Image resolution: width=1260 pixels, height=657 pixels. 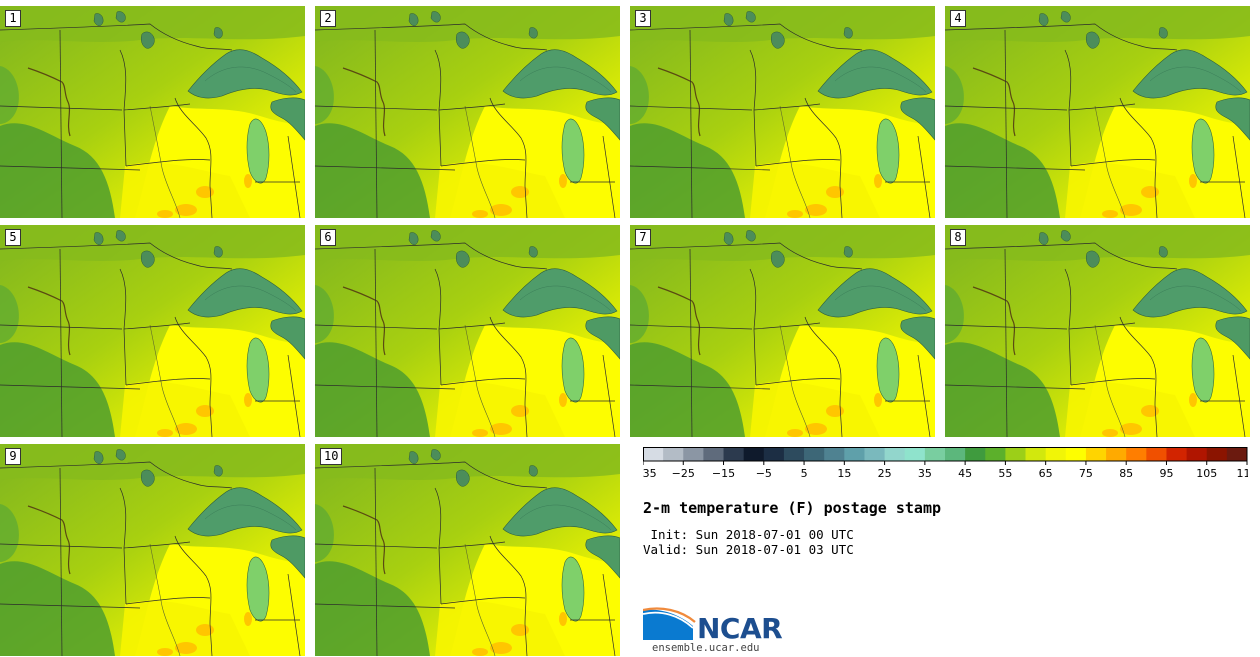 I want to click on colorbar-tick-label: 45, so click(x=965, y=473).